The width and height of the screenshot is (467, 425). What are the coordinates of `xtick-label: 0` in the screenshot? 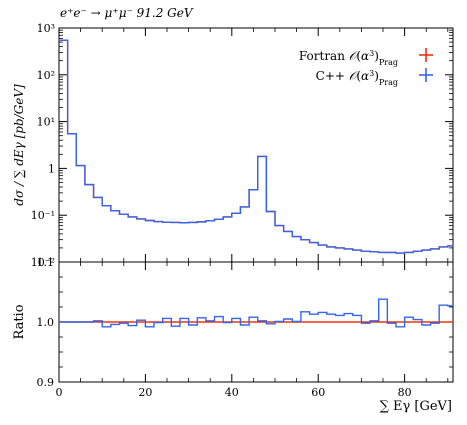 It's located at (59, 392).